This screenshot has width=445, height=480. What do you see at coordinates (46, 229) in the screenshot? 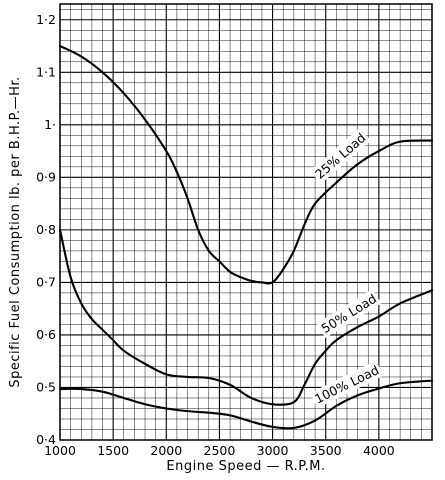
I see `y-tick-label: 0·8` at bounding box center [46, 229].